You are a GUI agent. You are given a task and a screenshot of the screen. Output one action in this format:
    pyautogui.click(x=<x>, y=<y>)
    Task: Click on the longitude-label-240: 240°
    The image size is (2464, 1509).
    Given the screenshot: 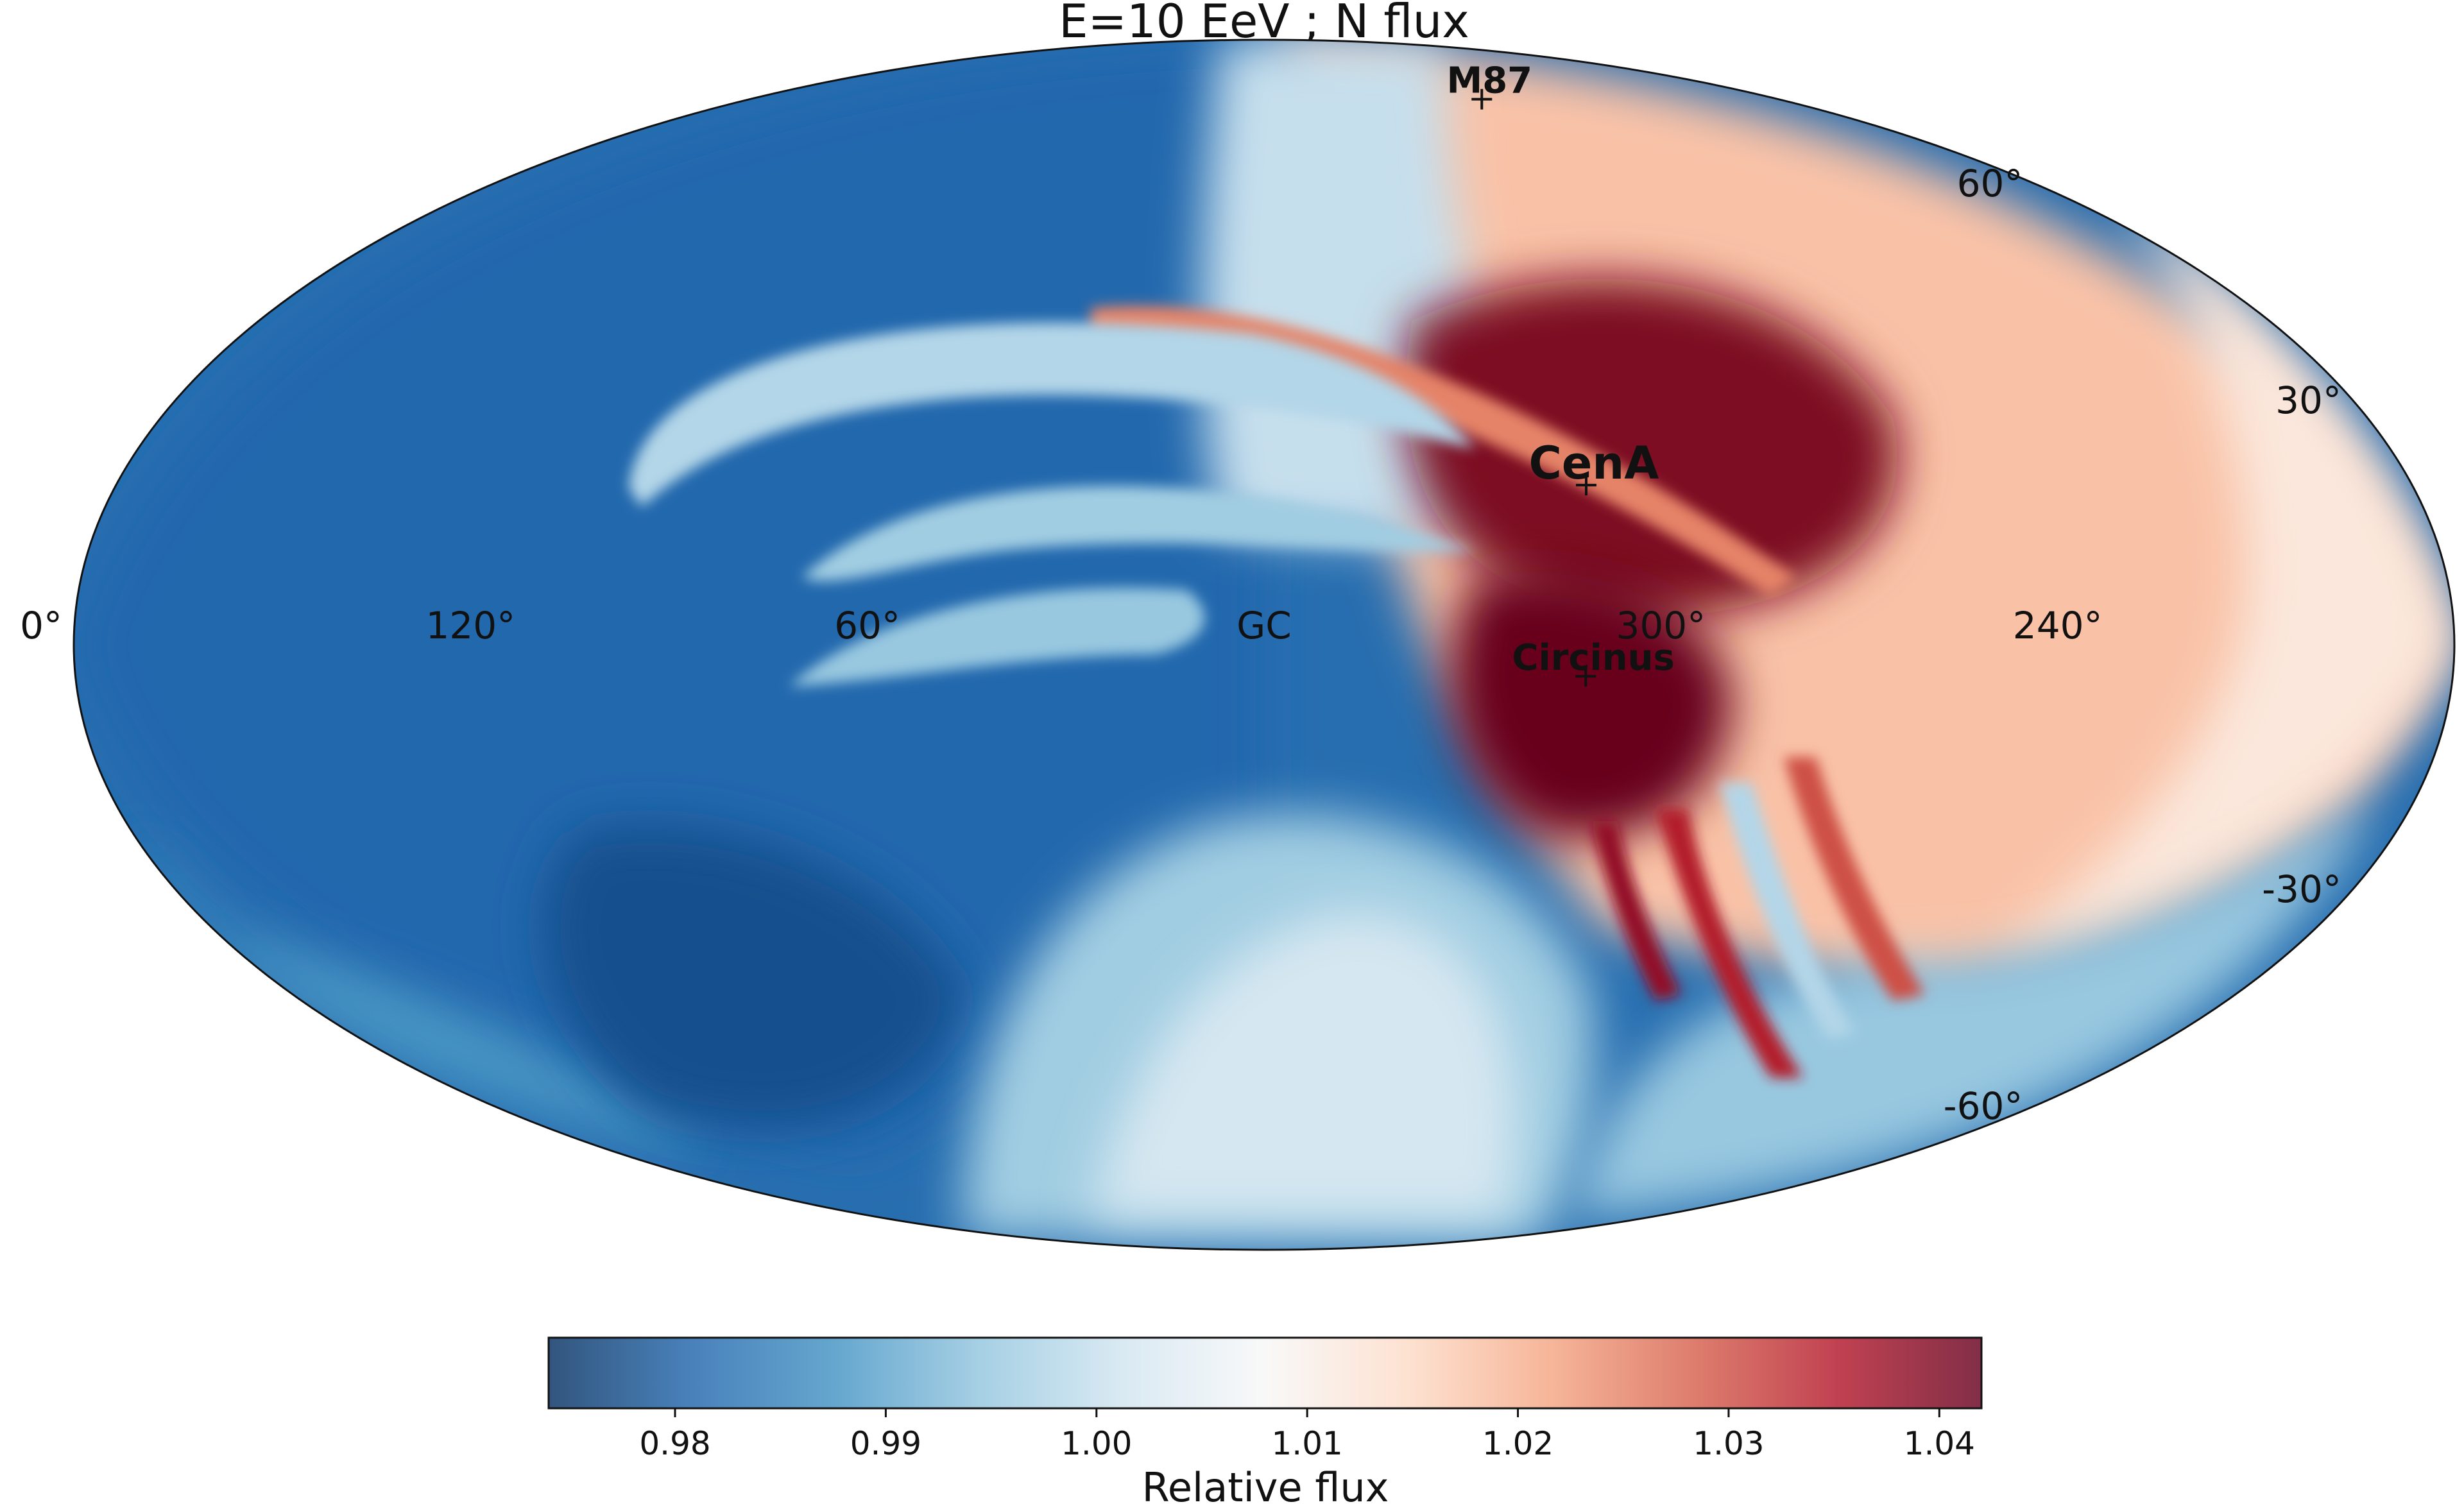 What is the action you would take?
    pyautogui.click(x=2058, y=625)
    